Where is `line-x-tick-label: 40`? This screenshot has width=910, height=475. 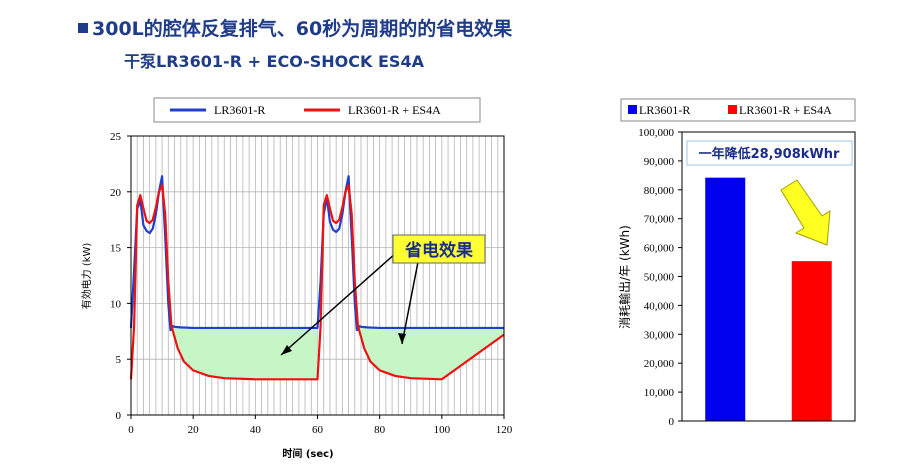 line-x-tick-label: 40 is located at coordinates (255, 430).